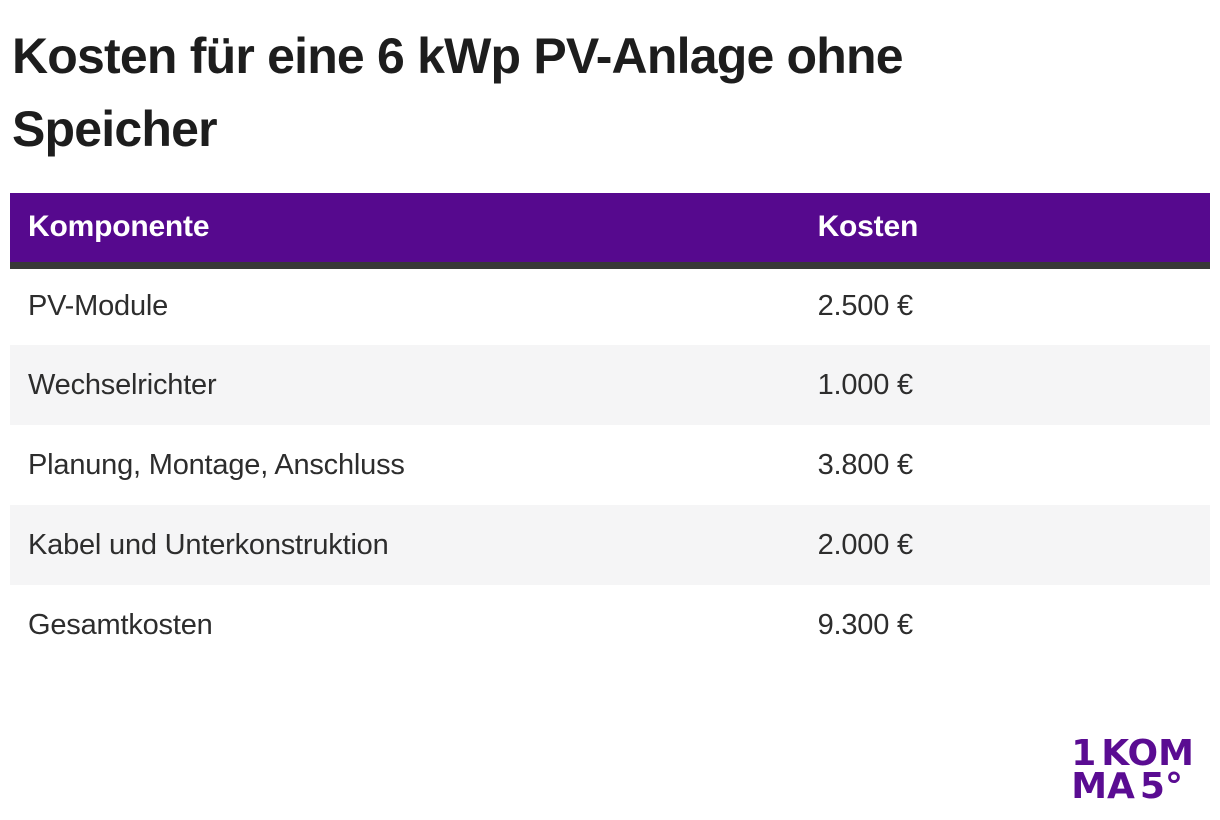 Image resolution: width=1220 pixels, height=820 pixels. What do you see at coordinates (1084, 753) in the screenshot?
I see `logo-segment-1: 1` at bounding box center [1084, 753].